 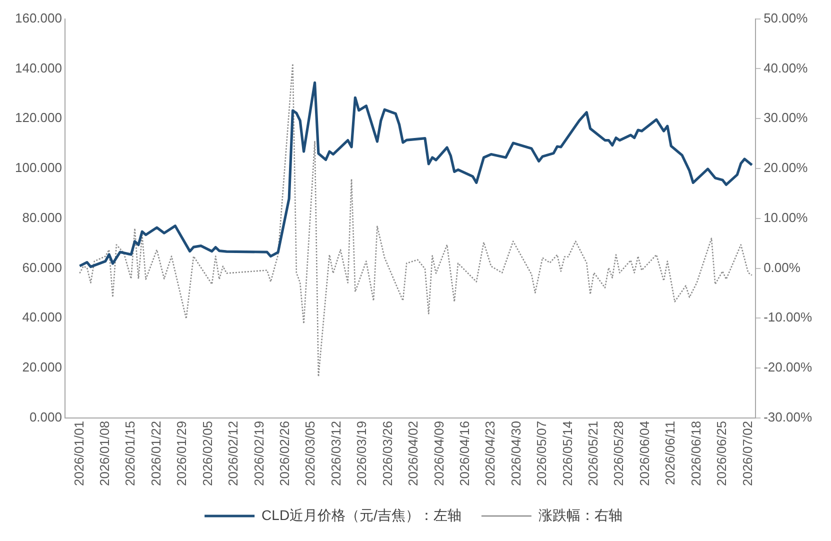 I want to click on x-tick-label: 2026/02/12, so click(x=233, y=453).